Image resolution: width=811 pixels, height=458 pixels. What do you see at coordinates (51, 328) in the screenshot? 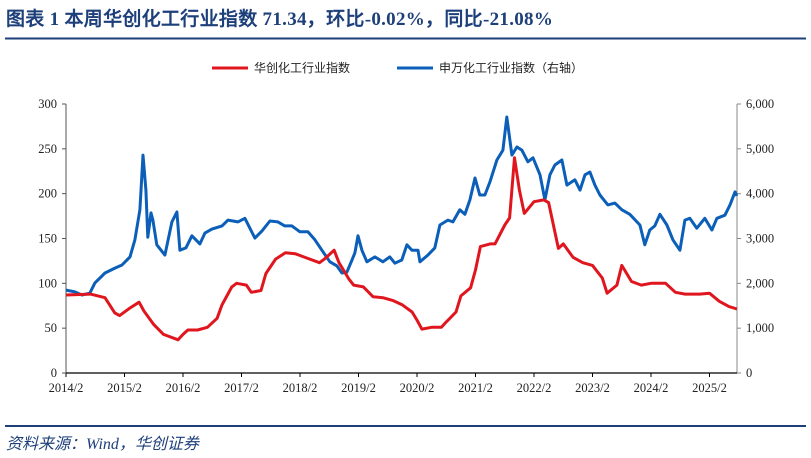
I see `y-left-tick-label: 50` at bounding box center [51, 328].